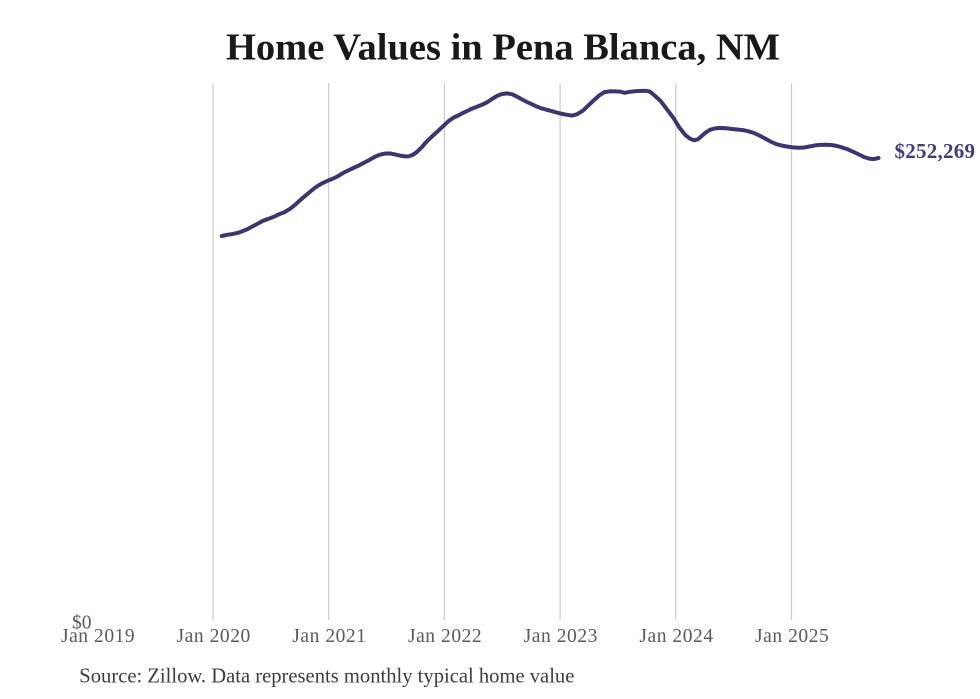 This screenshot has width=980, height=699. What do you see at coordinates (792, 636) in the screenshot?
I see `svg-text: Jan 2025` at bounding box center [792, 636].